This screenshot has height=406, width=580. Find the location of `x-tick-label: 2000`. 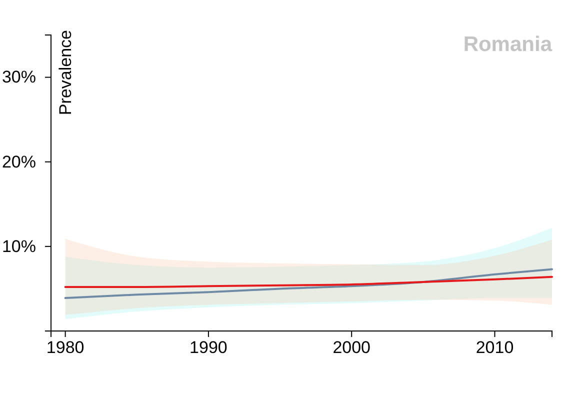

x-tick-label: 2000 is located at coordinates (351, 348).